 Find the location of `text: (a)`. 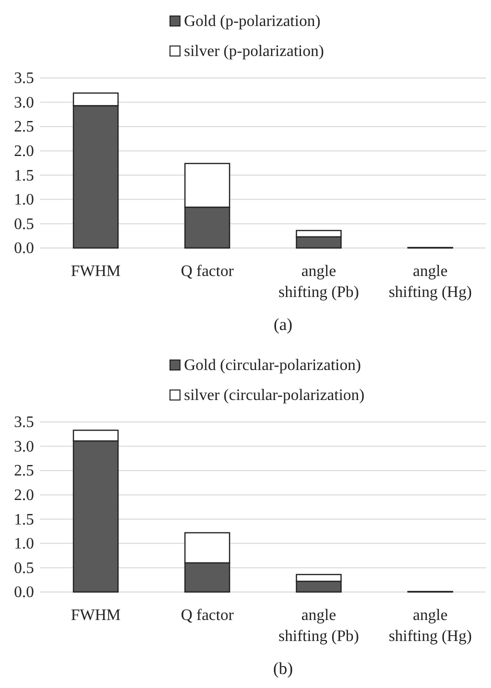

text: (a) is located at coordinates (283, 324).